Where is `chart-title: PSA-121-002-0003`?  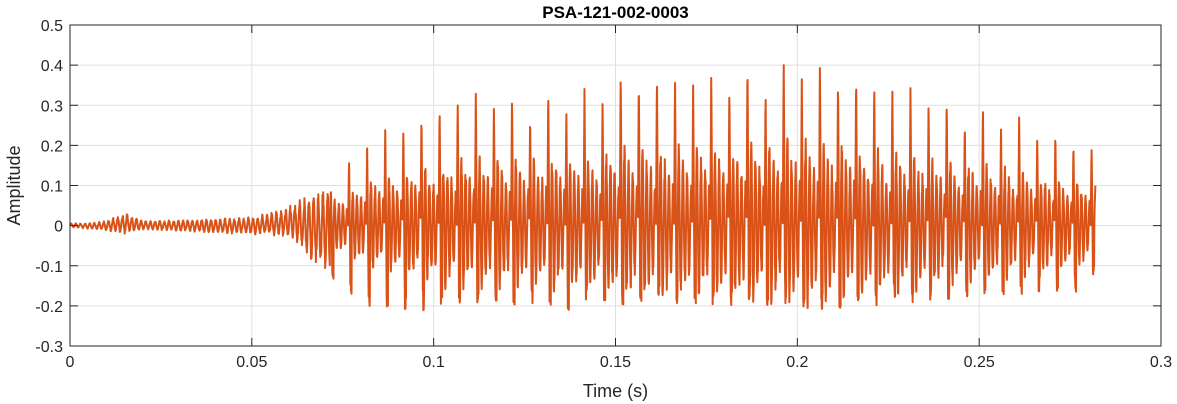
chart-title: PSA-121-002-0003 is located at coordinates (615, 12).